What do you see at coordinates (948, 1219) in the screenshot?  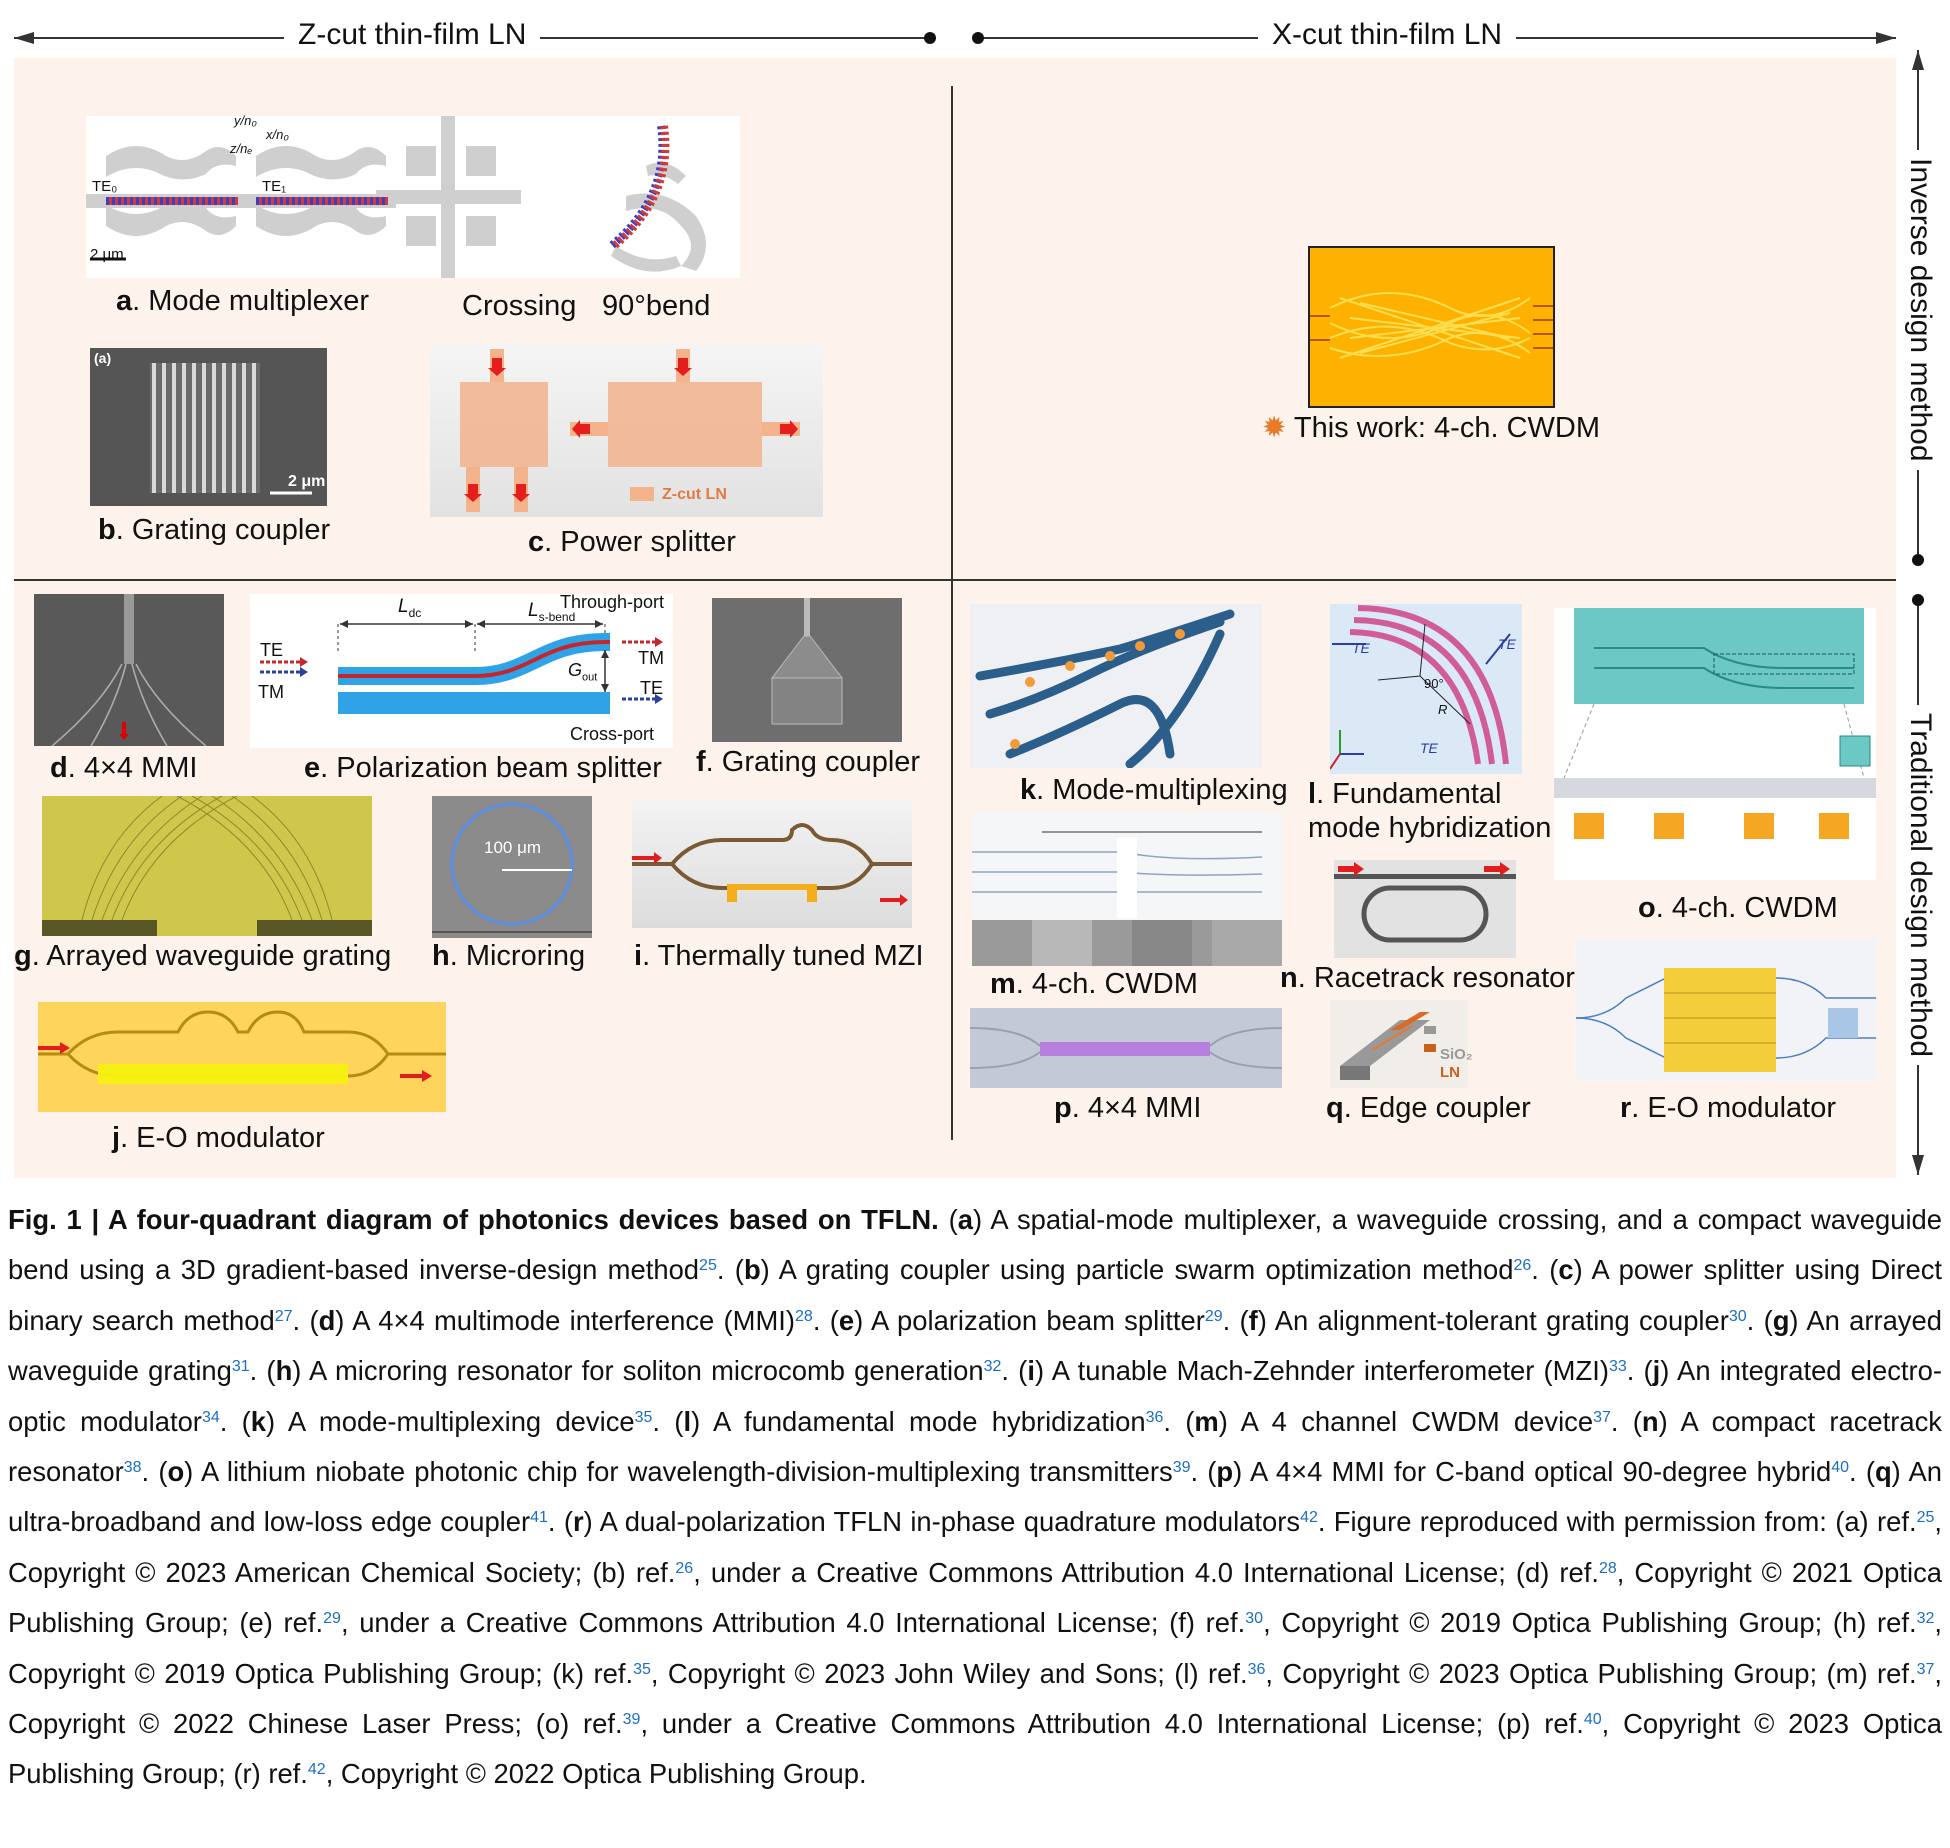 I see `caption-text: (` at bounding box center [948, 1219].